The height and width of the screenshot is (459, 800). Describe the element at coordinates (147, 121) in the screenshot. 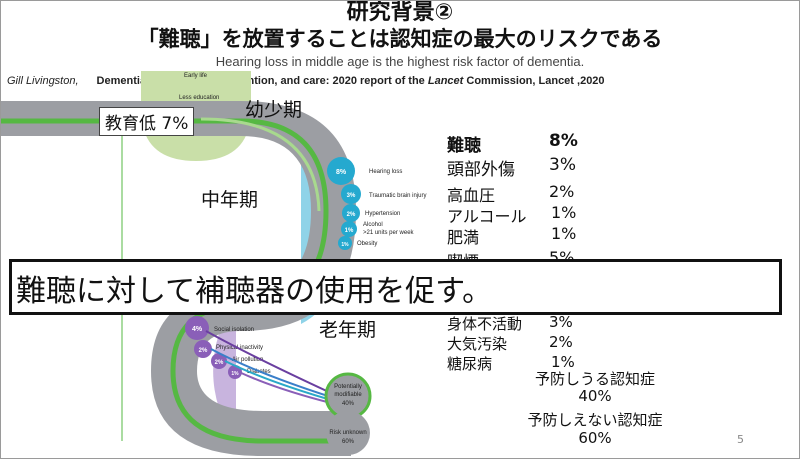

I see `education-overlay: 教育低 7%` at that location.